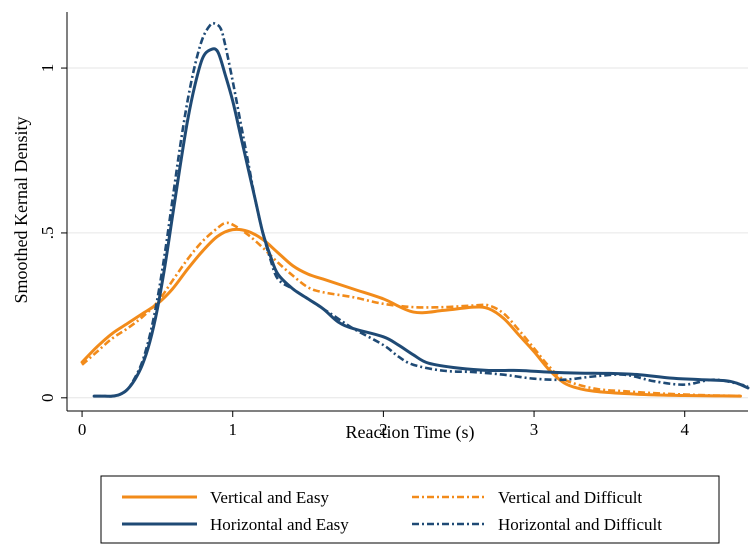 This screenshot has height=545, width=750. I want to click on legend-label-0: Vertical and Easy, so click(269, 497).